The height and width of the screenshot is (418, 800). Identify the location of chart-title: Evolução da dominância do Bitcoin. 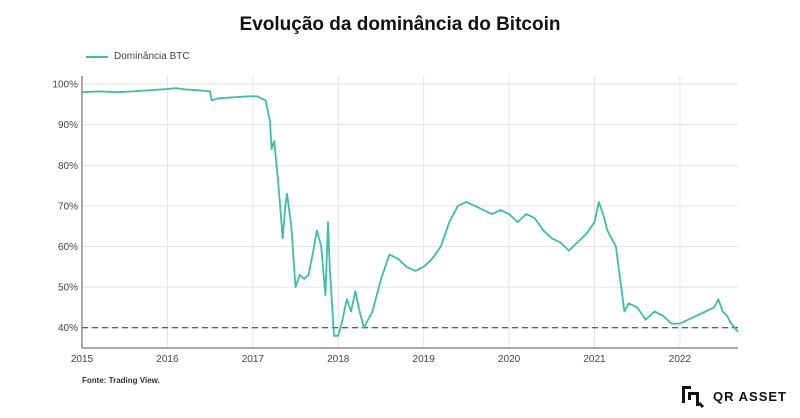
(400, 24).